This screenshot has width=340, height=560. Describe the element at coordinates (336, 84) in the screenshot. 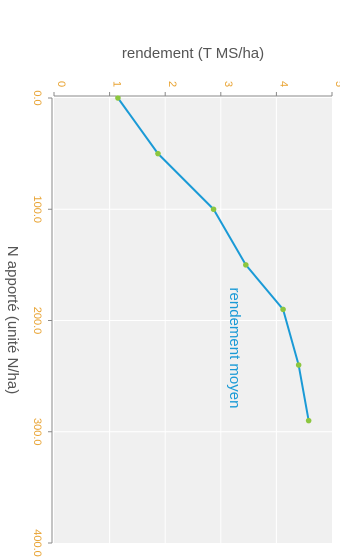

I see `y-tick-label: 5` at that location.